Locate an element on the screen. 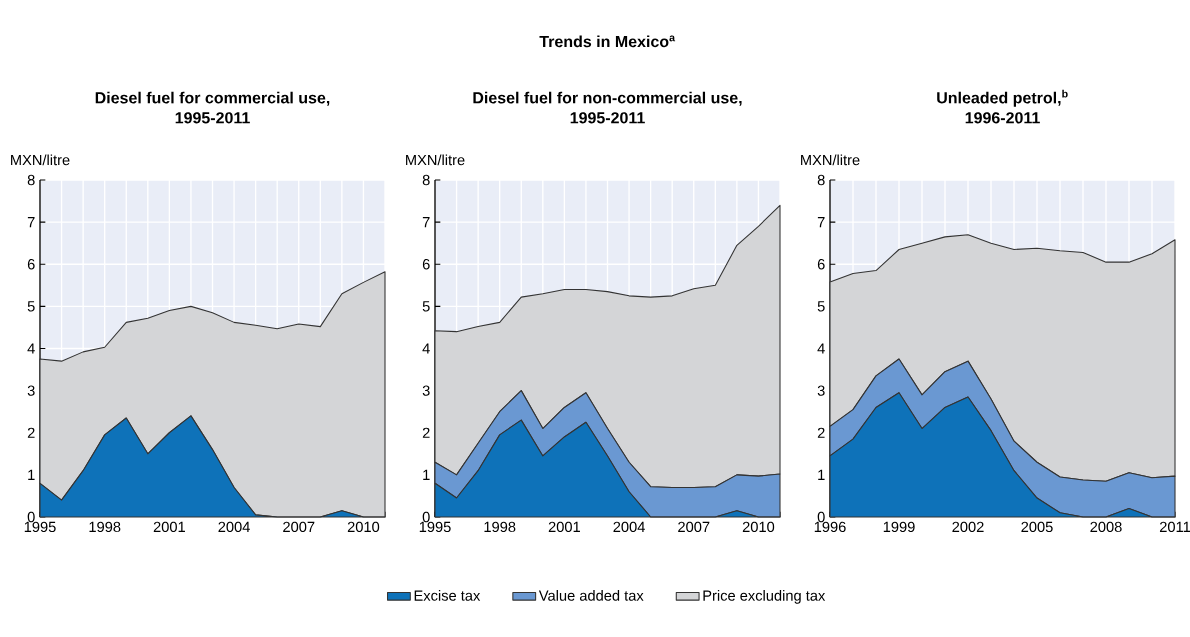 Image resolution: width=1190 pixels, height=637 pixels. legend-label: Price excluding tax is located at coordinates (764, 597).